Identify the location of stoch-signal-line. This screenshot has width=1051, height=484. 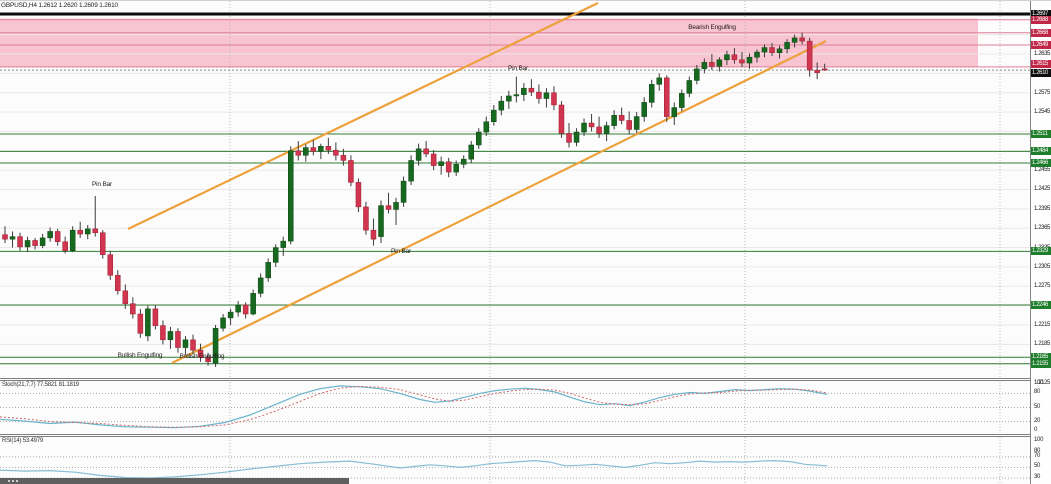
(414, 406).